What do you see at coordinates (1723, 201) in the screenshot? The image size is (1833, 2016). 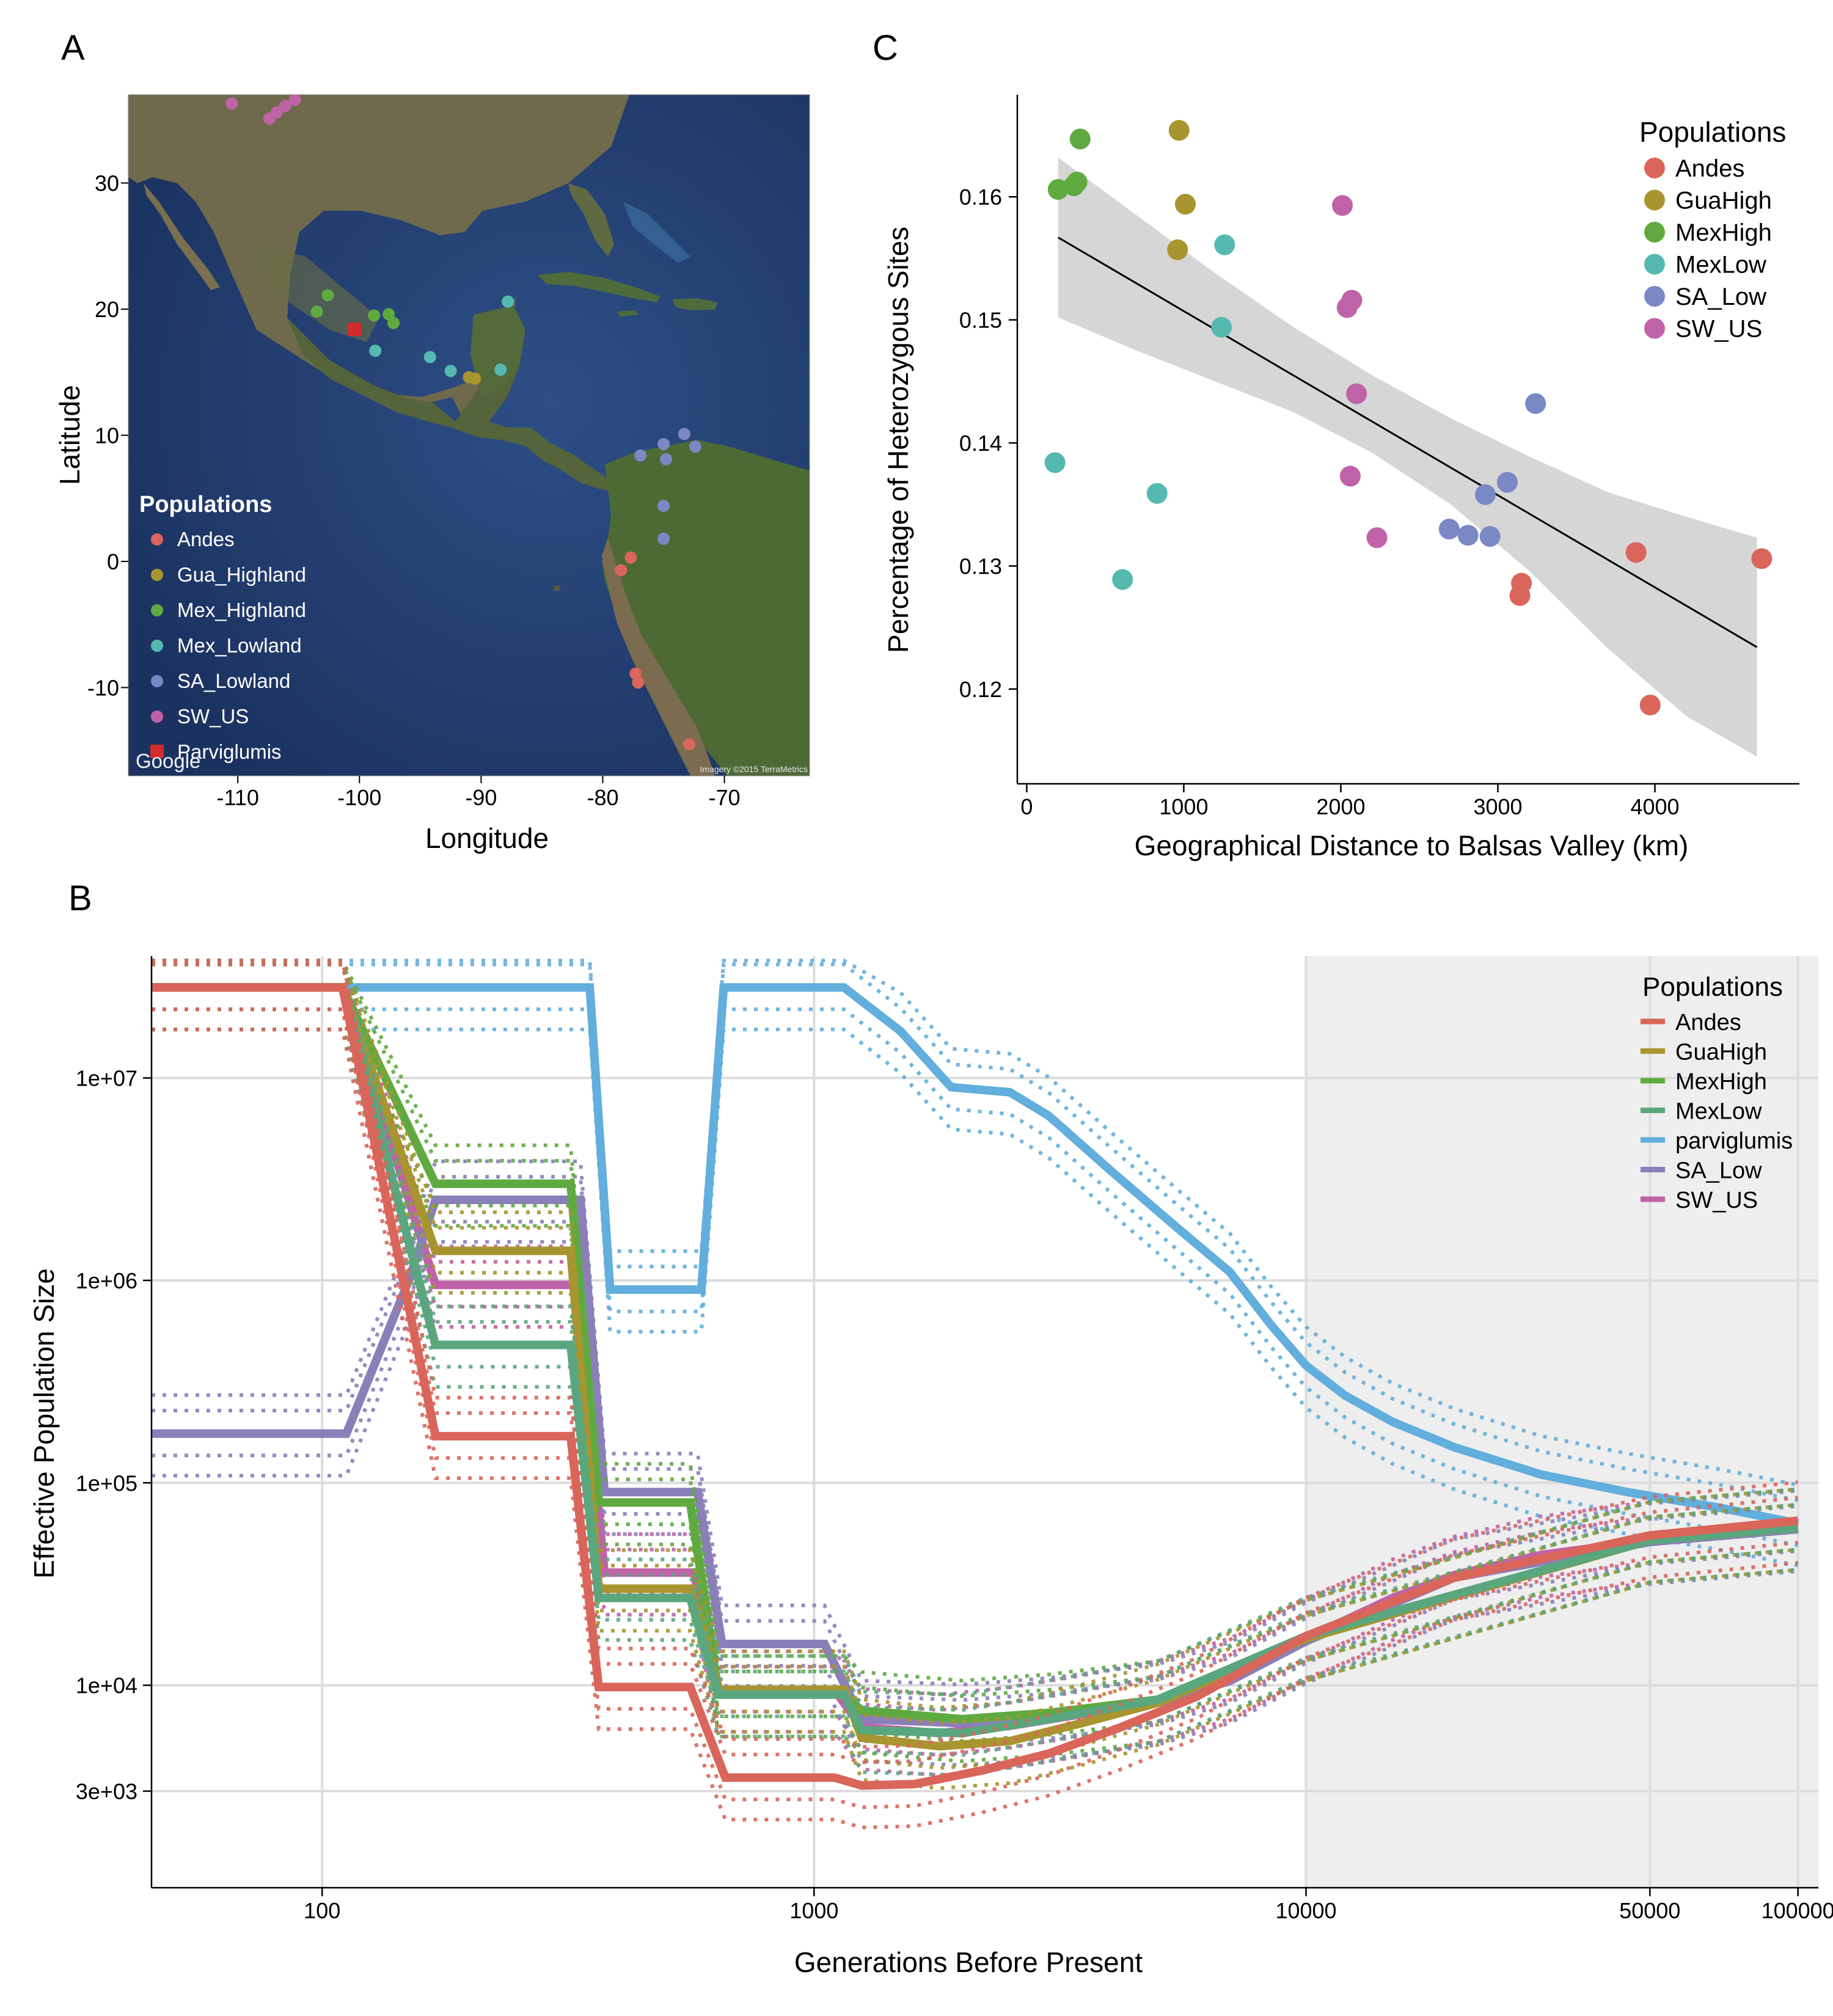 I see `scatter-legend-label: GuaHigh` at bounding box center [1723, 201].